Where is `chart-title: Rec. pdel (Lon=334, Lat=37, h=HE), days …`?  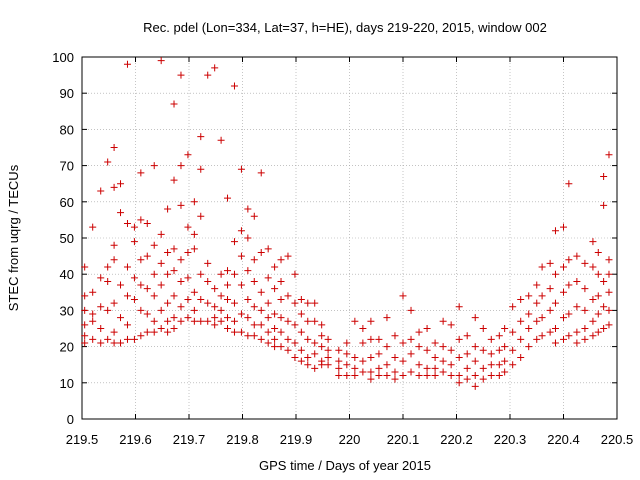 chart-title: Rec. pdel (Lon=334, Lat=37, h=HE), days … is located at coordinates (345, 27).